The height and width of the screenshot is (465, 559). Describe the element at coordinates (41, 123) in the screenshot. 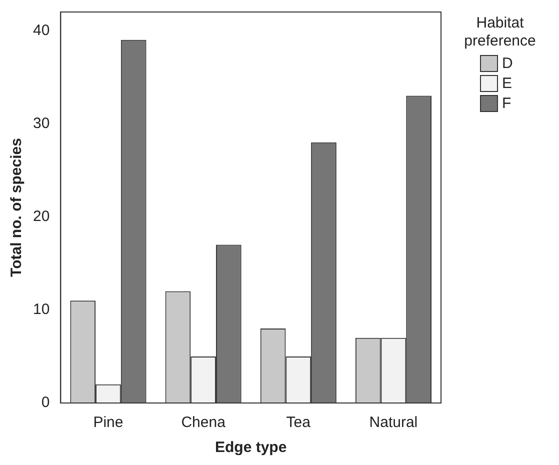

I see `y-tick-label: 30` at that location.